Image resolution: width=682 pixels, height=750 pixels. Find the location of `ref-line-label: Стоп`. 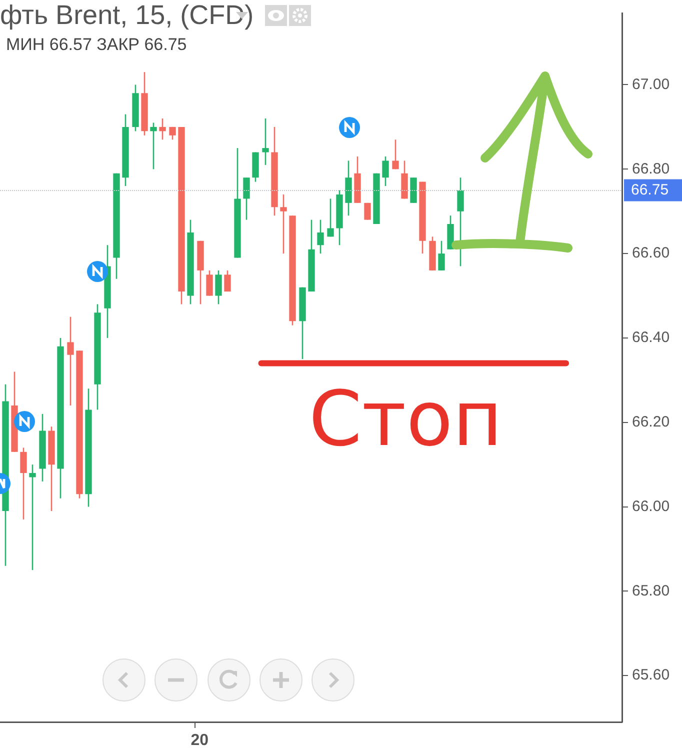

ref-line-label: Стоп is located at coordinates (405, 419).